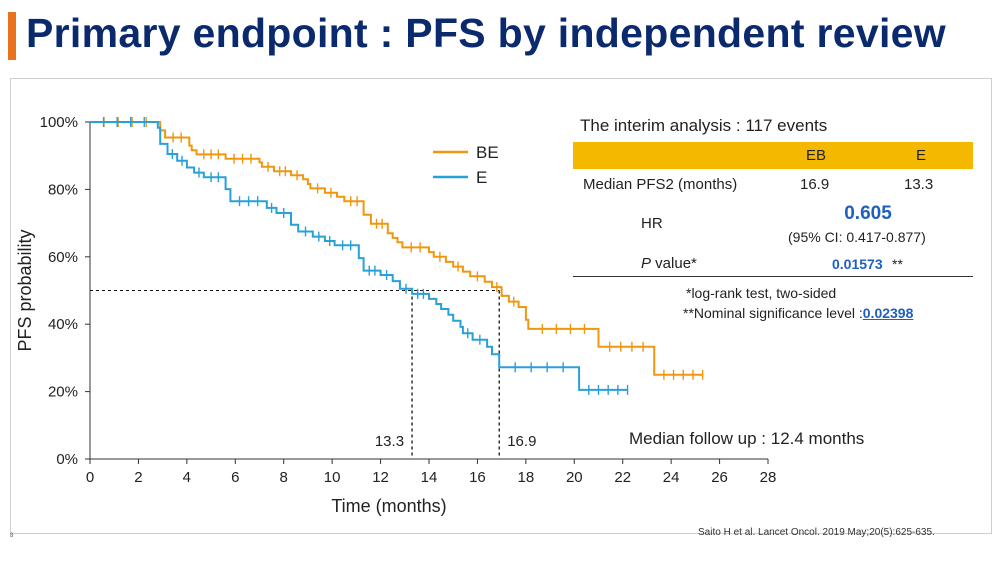 This screenshot has width=1000, height=563. What do you see at coordinates (652, 223) in the screenshot?
I see `hr-label: HR` at bounding box center [652, 223].